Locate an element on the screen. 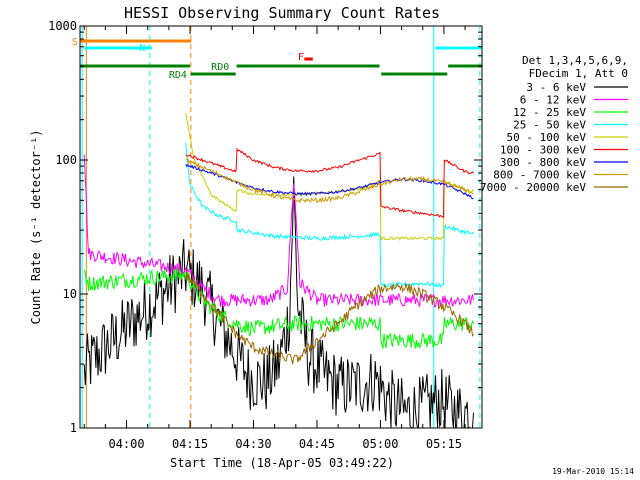 The image size is (640, 480). y-tick-label: 1 is located at coordinates (73, 428).